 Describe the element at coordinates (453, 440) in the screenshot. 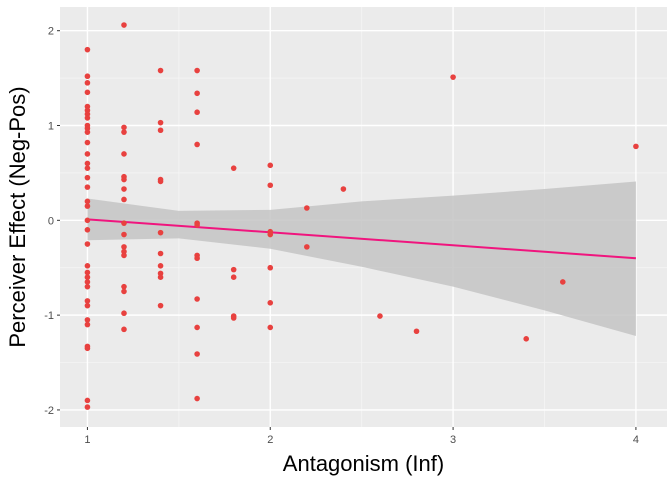

I see `x-tick-label: 3` at that location.